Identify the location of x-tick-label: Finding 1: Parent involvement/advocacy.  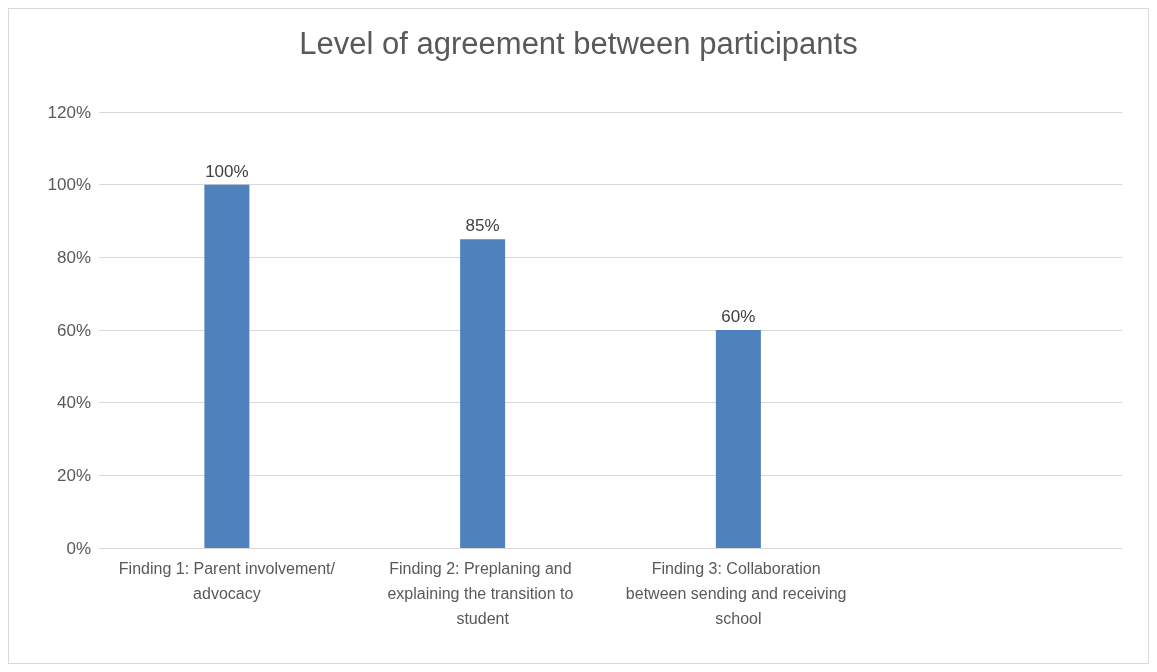
(227, 581).